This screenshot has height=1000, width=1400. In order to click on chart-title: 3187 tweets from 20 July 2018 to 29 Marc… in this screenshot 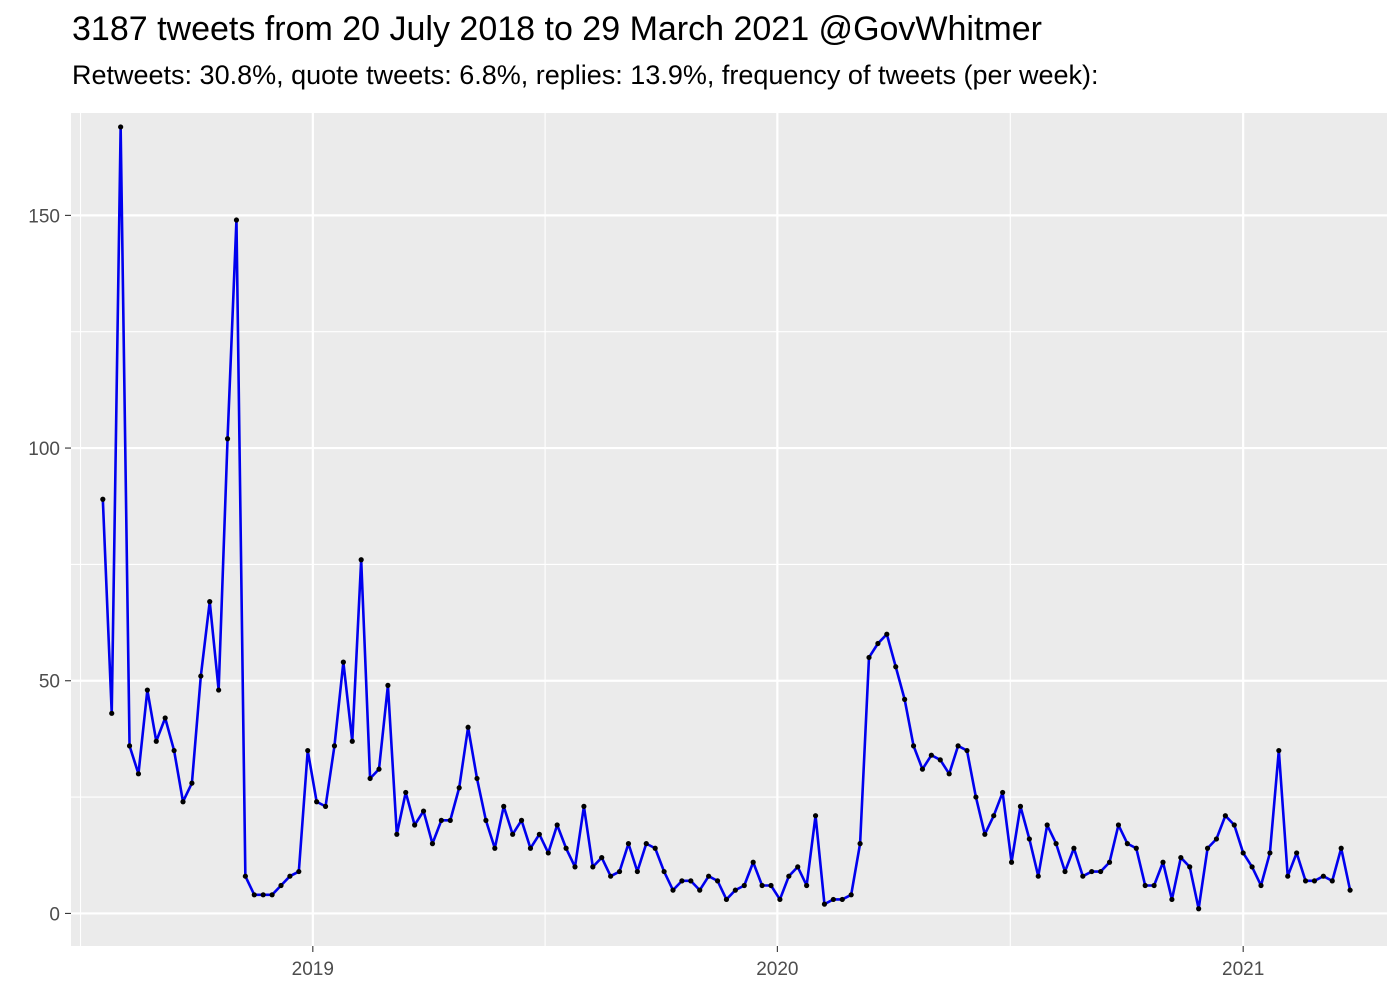, I will do `click(557, 29)`.